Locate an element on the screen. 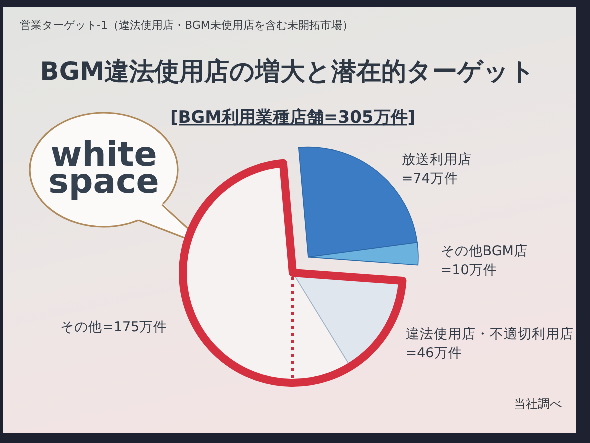 The image size is (590, 443). slice-label: その他BGM店 is located at coordinates (484, 252).